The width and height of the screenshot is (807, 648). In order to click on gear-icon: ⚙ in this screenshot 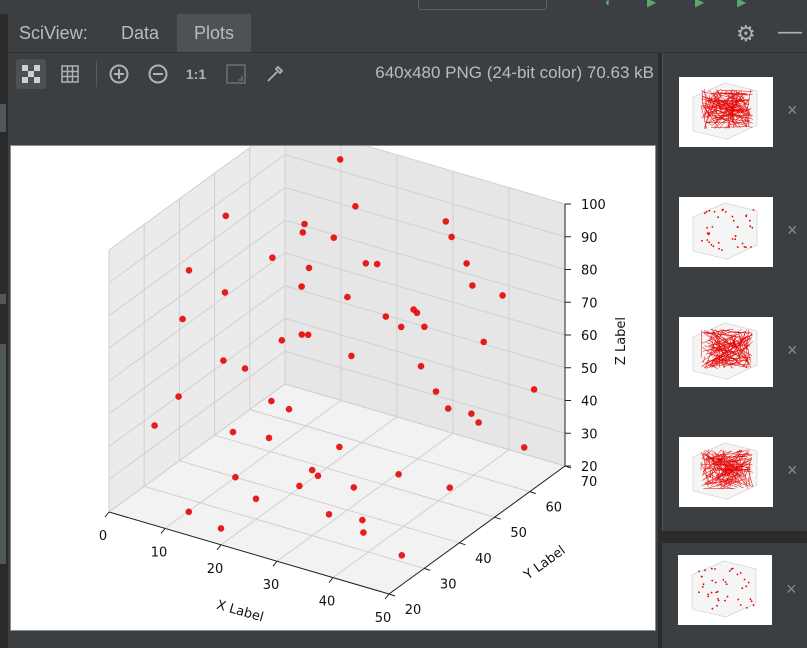, I will do `click(746, 33)`.